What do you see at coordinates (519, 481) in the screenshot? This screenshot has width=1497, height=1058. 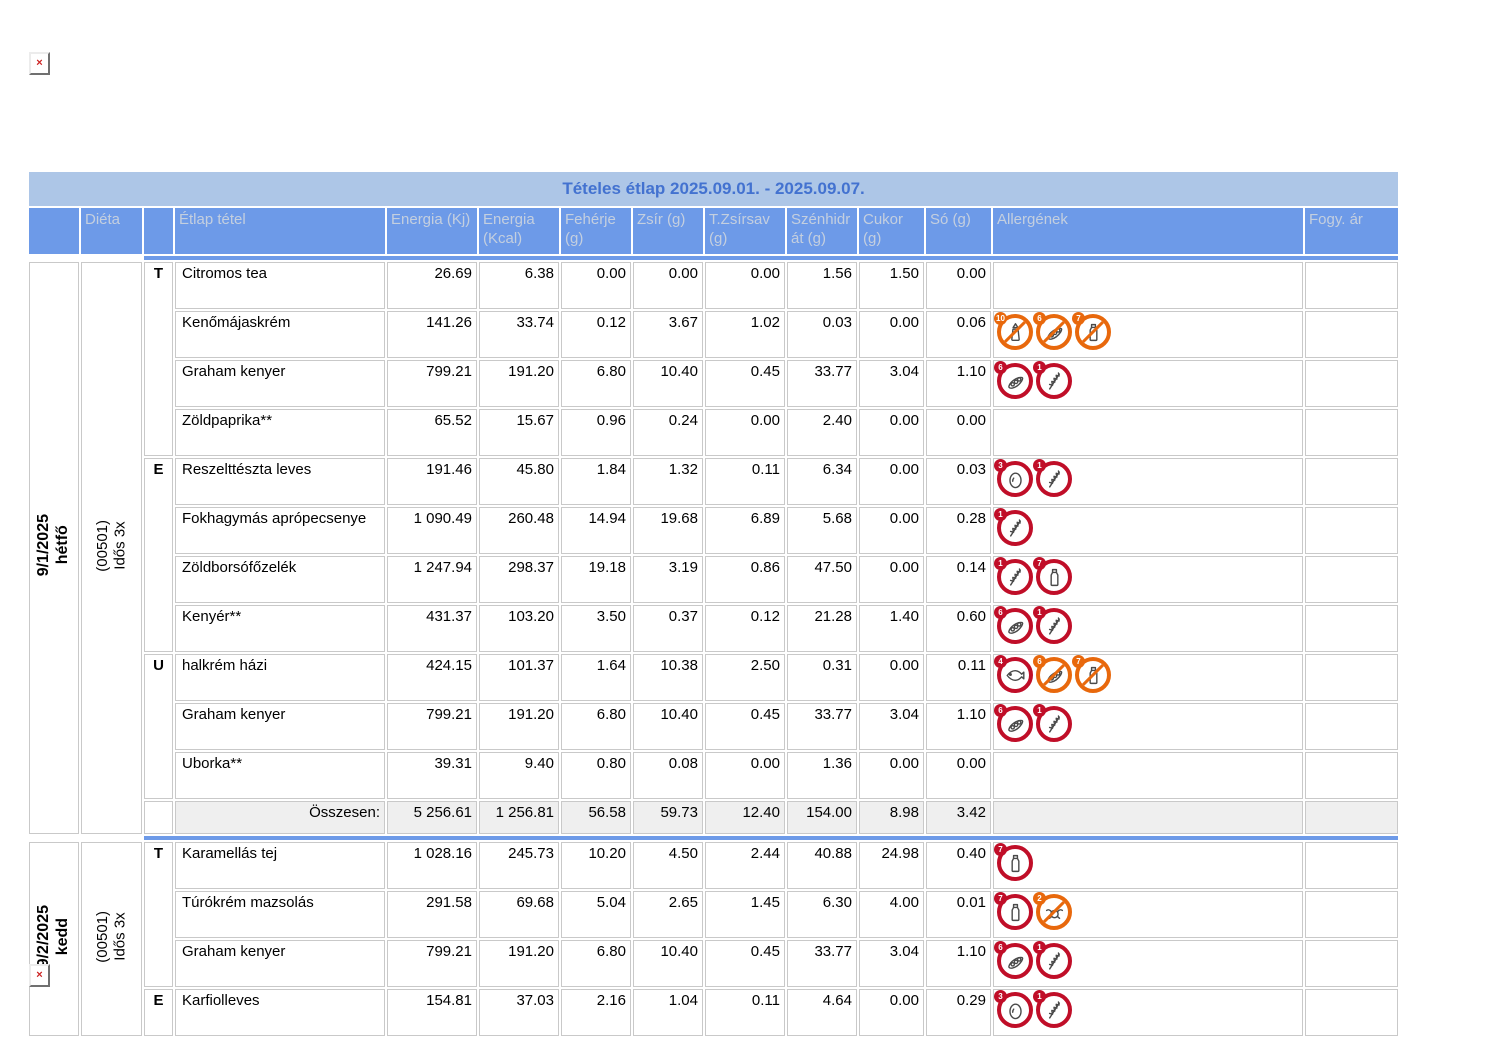 I see `nutrition-value: 45.80` at bounding box center [519, 481].